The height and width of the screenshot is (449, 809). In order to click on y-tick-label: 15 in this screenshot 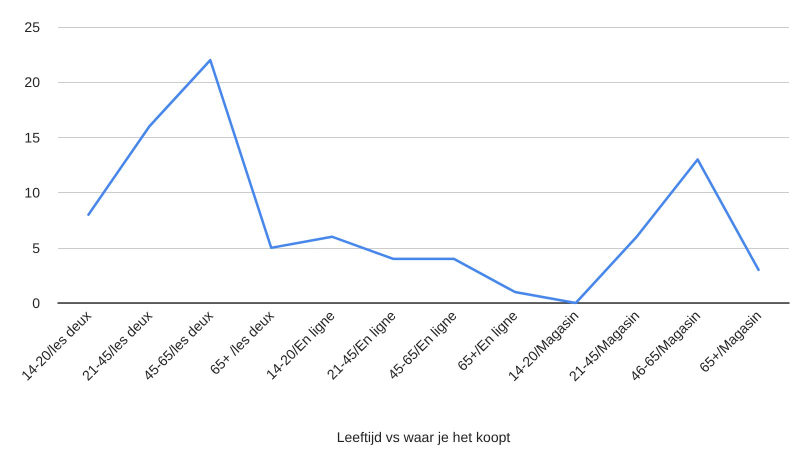, I will do `click(32, 137)`.